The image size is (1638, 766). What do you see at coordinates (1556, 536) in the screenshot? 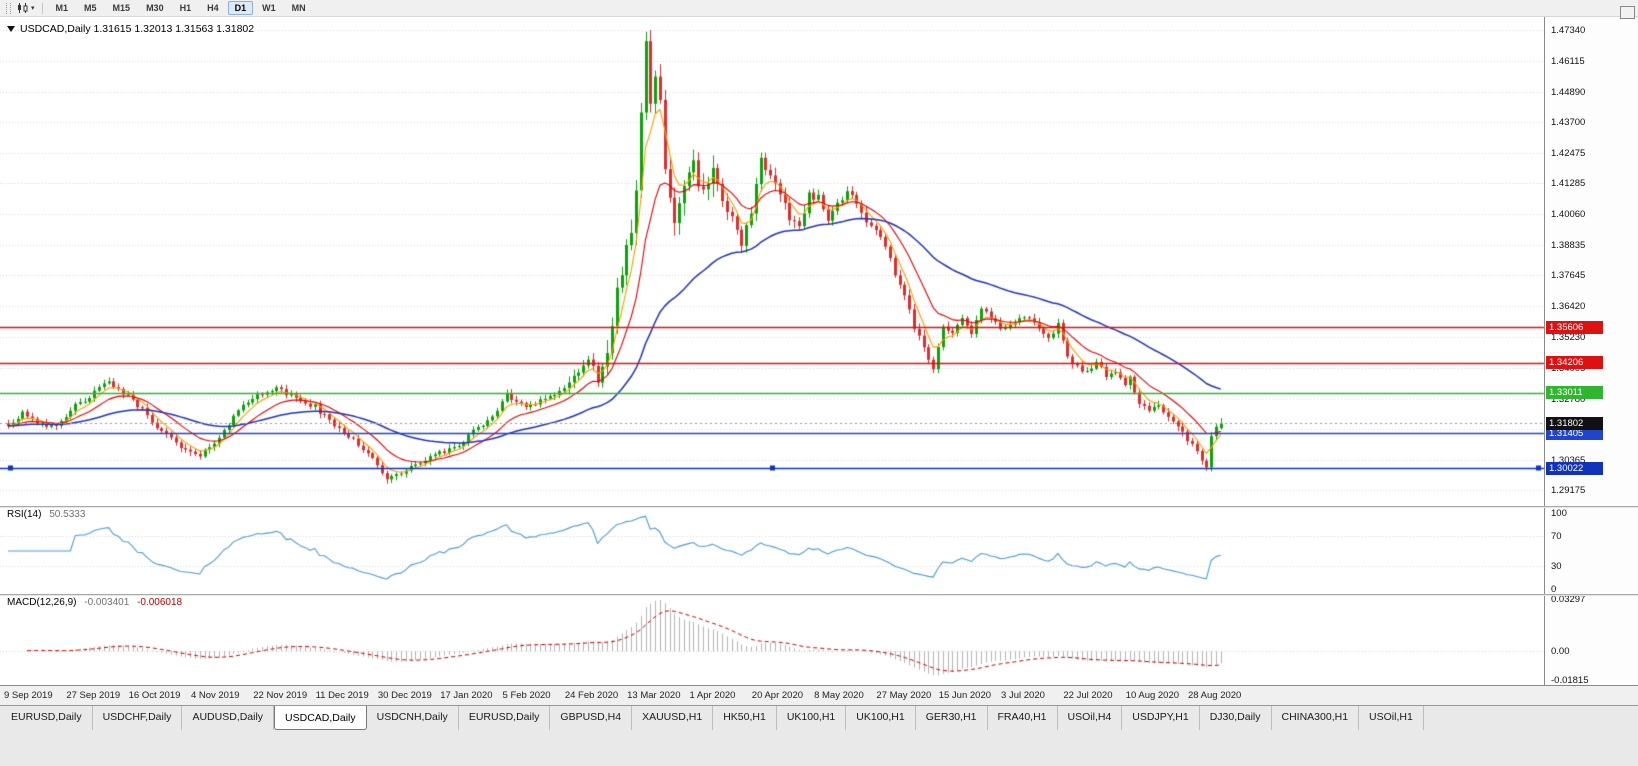
I see `rsi-axis-label: 70` at bounding box center [1556, 536].